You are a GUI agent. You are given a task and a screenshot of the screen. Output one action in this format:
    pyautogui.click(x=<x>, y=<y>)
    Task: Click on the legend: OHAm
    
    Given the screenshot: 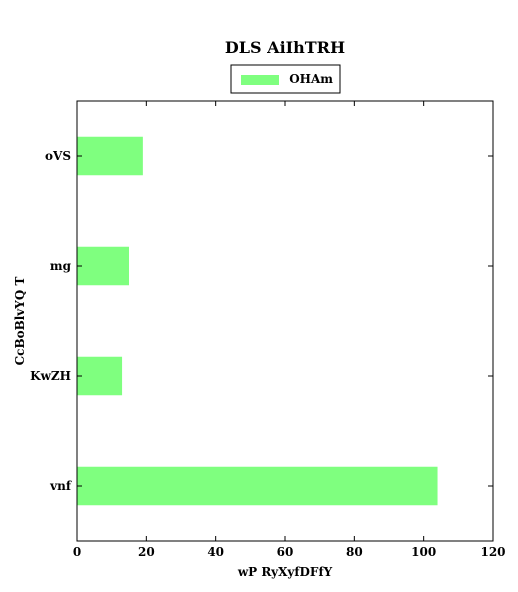 What is the action you would take?
    pyautogui.click(x=285, y=79)
    